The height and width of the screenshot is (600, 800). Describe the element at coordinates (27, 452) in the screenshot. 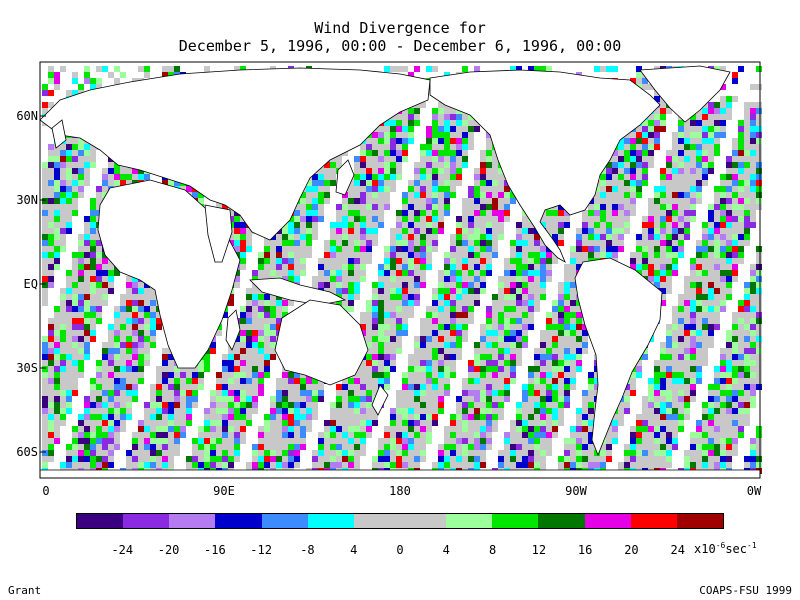

I see `latitude-label: 60S` at that location.